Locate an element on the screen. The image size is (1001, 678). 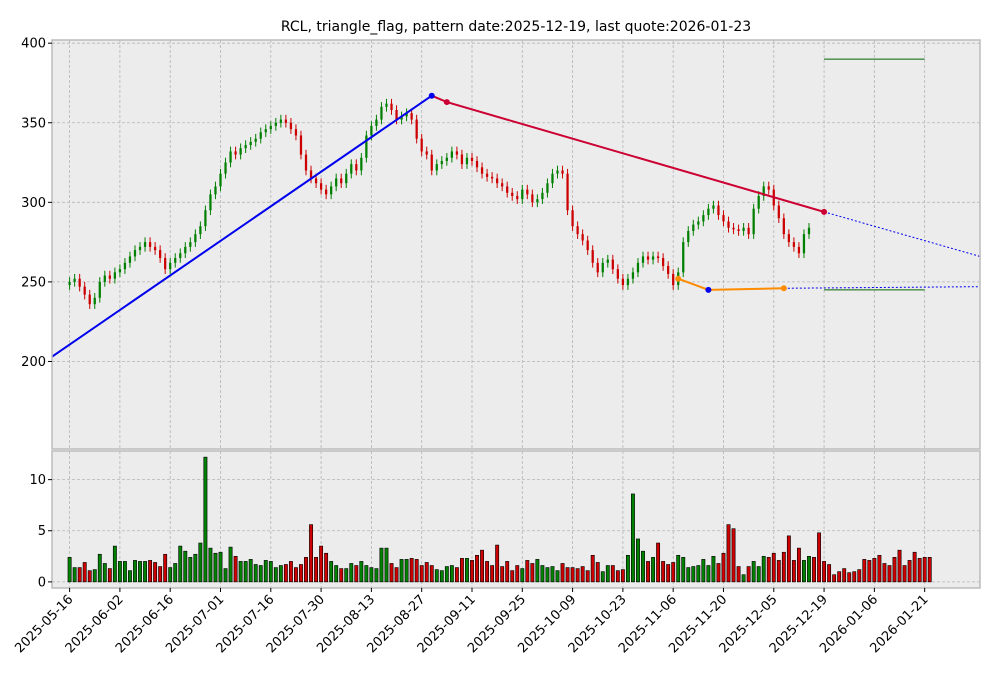
volume-y-tick-label: 0 is located at coordinates (42, 582).